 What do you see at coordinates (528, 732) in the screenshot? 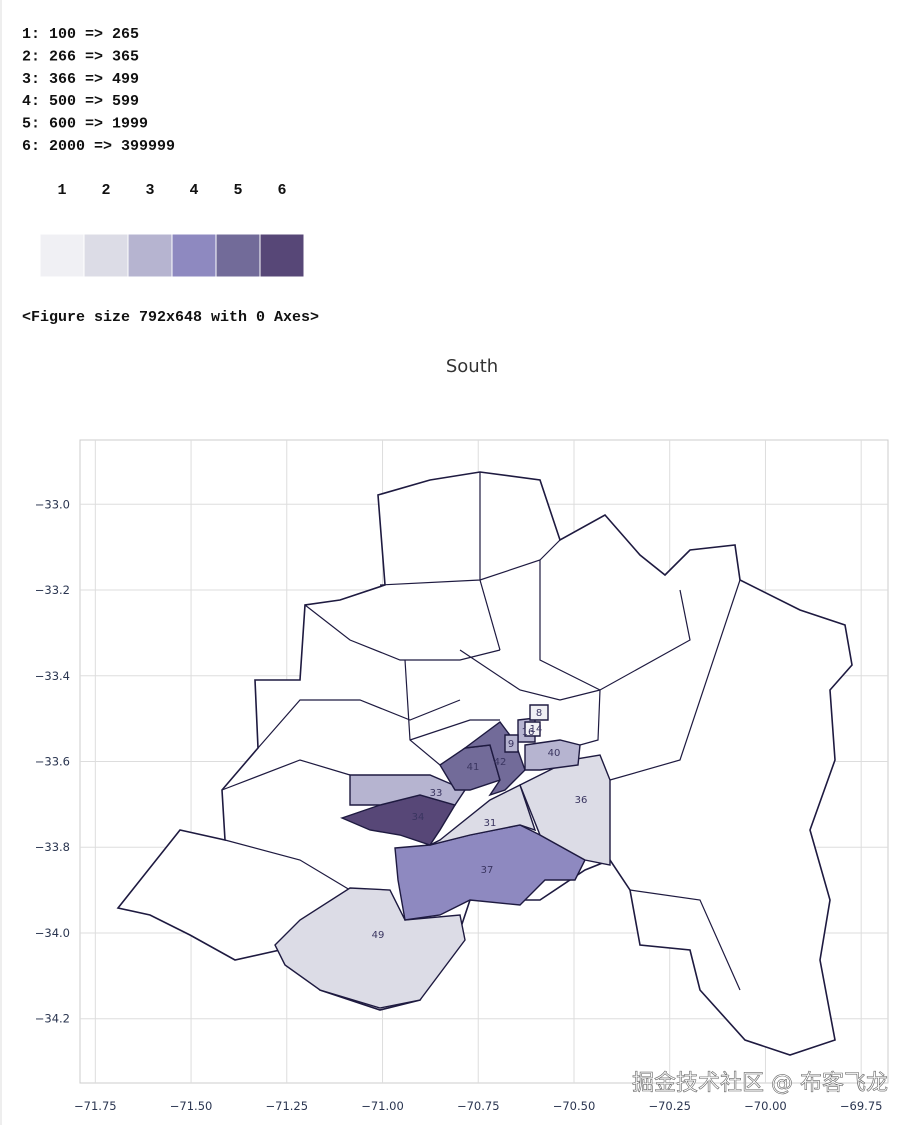
I see `district-label: 16` at bounding box center [528, 732].